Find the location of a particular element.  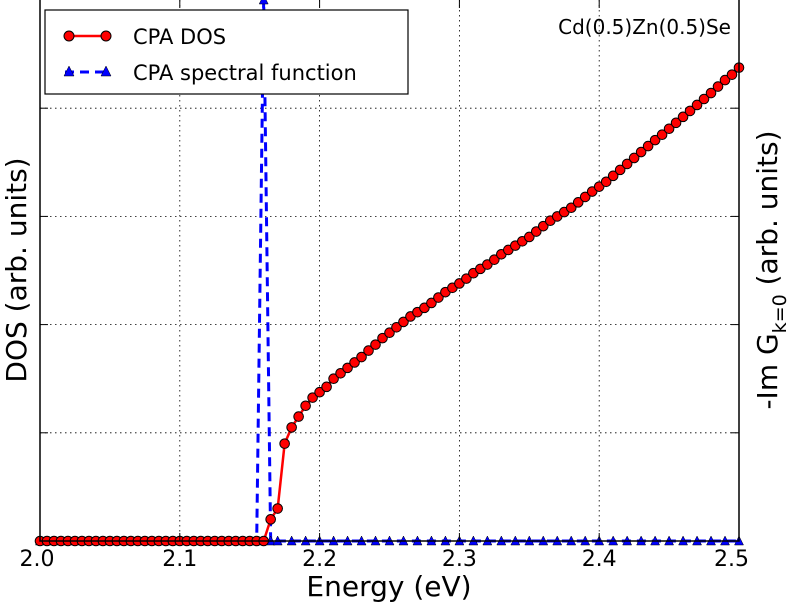

x-tick-label: 2.0 is located at coordinates (37, 559).